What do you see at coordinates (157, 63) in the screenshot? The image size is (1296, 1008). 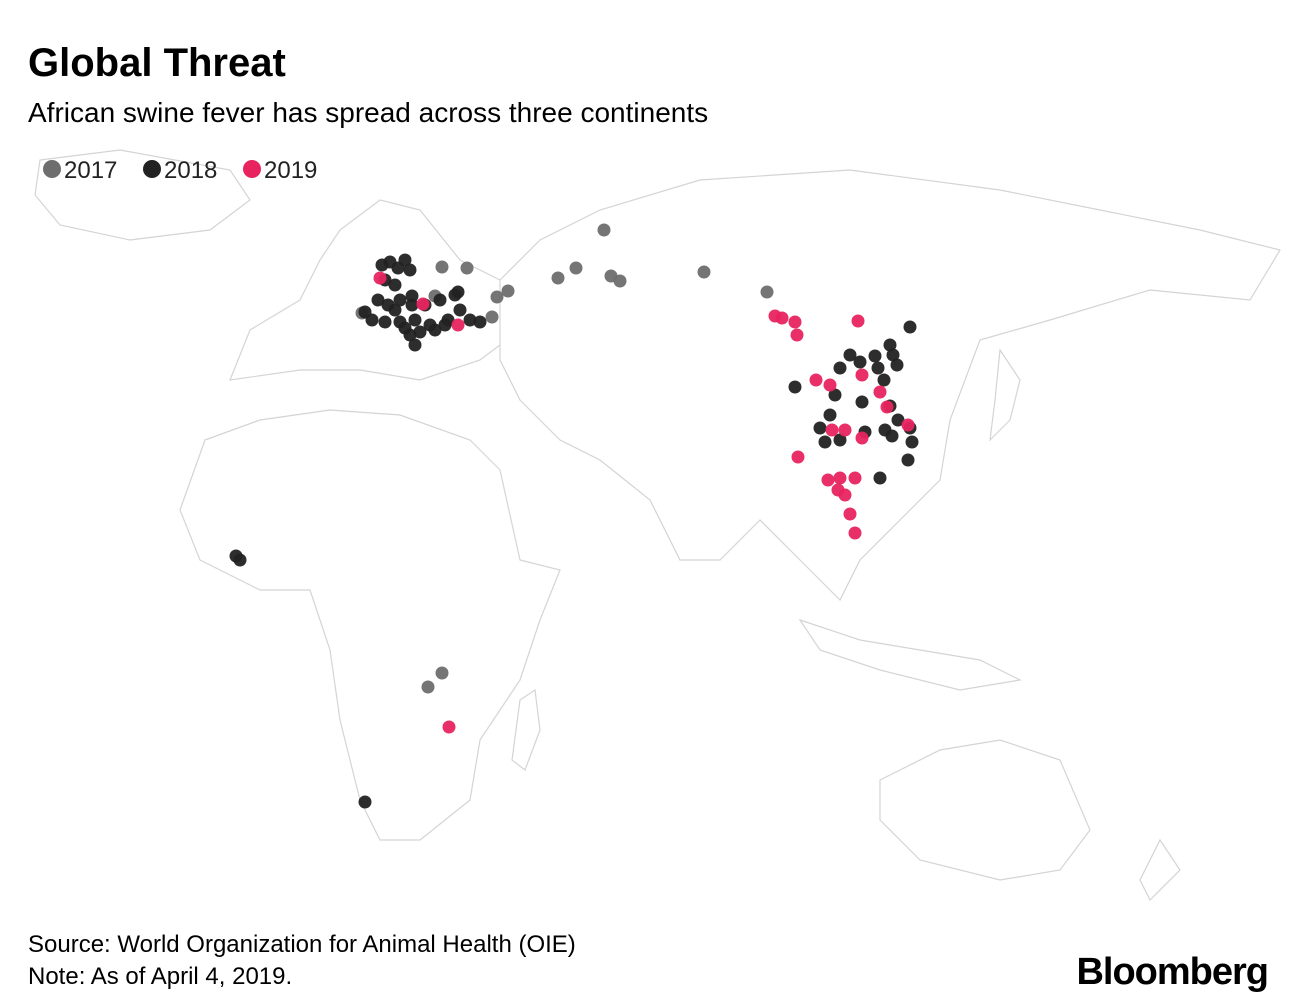 I see `title: Global Threat` at bounding box center [157, 63].